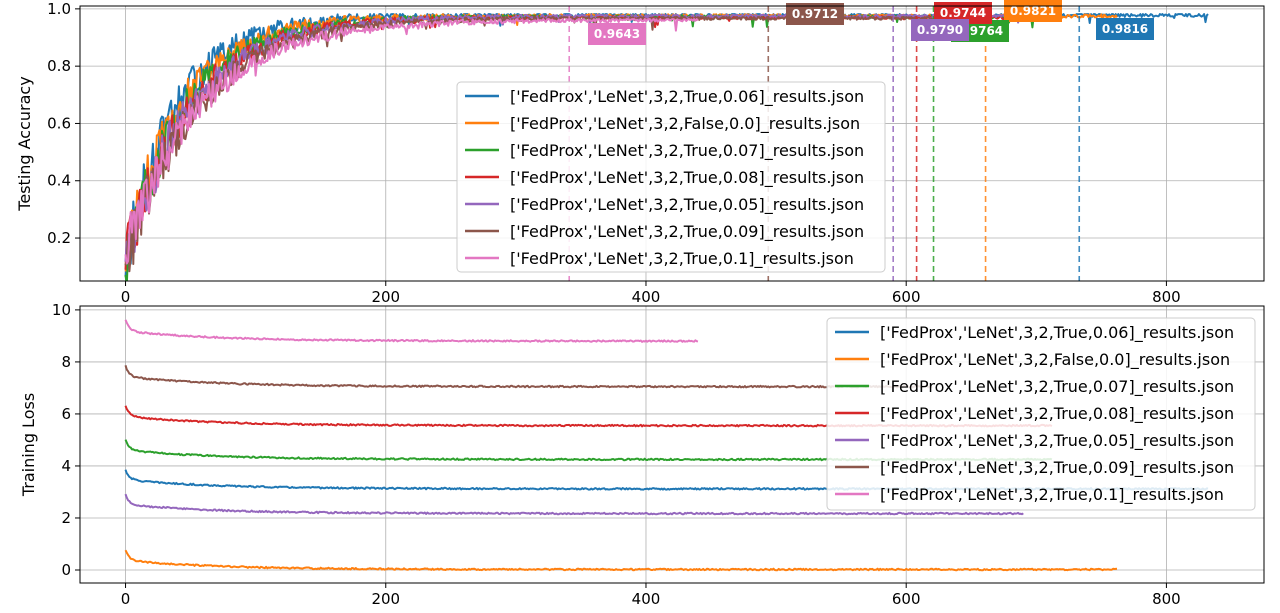 Image resolution: width=1280 pixels, height=613 pixels. I want to click on y-tick-label: 0.6, so click(59, 123).